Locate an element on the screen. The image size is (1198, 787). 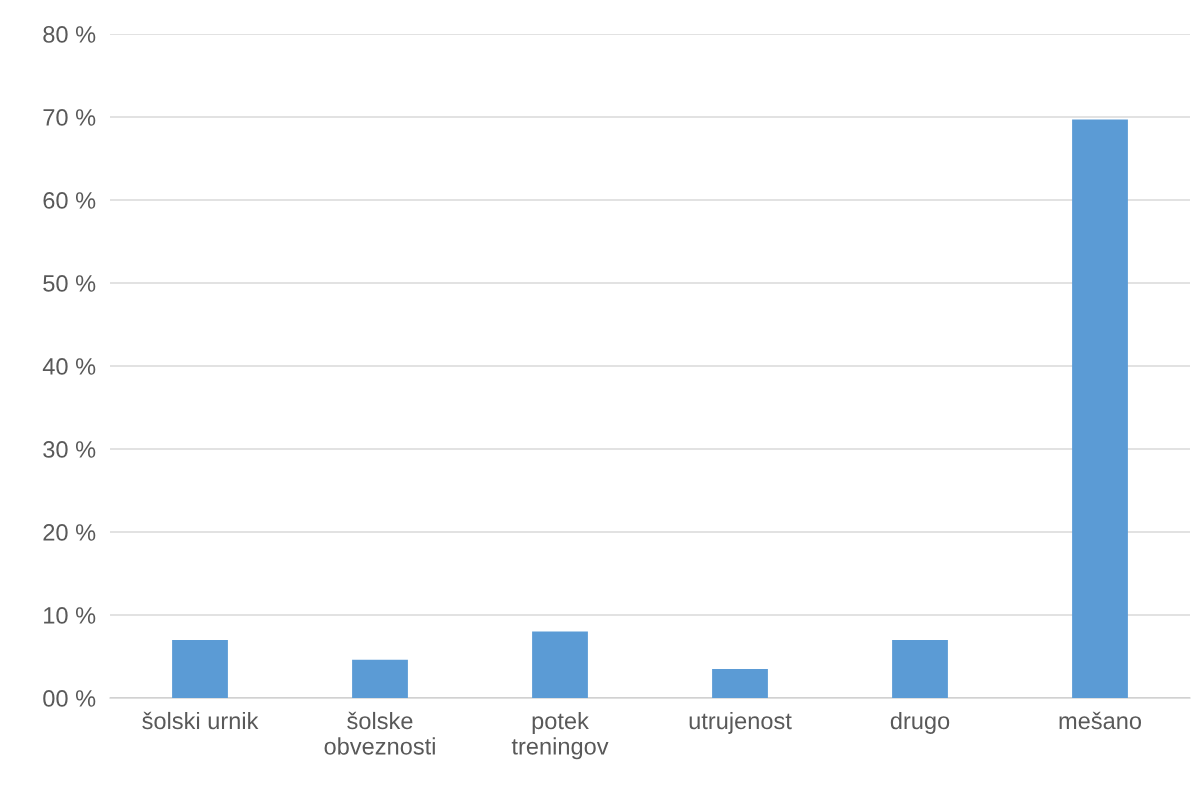
y-tick-label: 00 % is located at coordinates (69, 698).